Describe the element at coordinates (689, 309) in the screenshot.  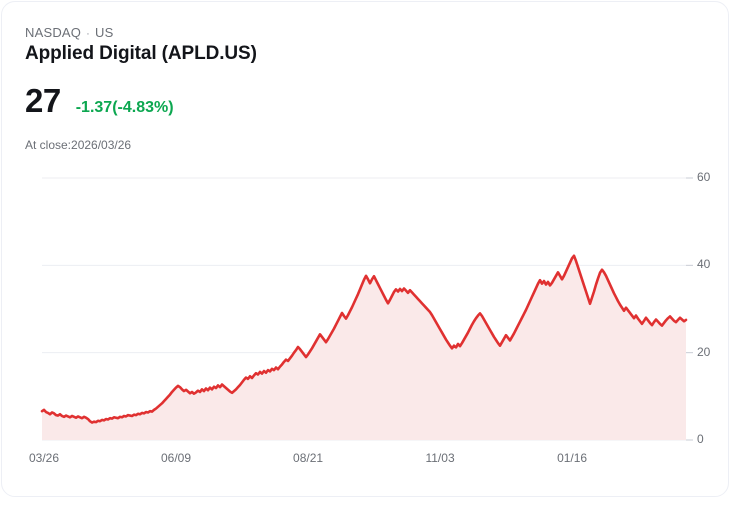
I see `y-axis-ticks` at that location.